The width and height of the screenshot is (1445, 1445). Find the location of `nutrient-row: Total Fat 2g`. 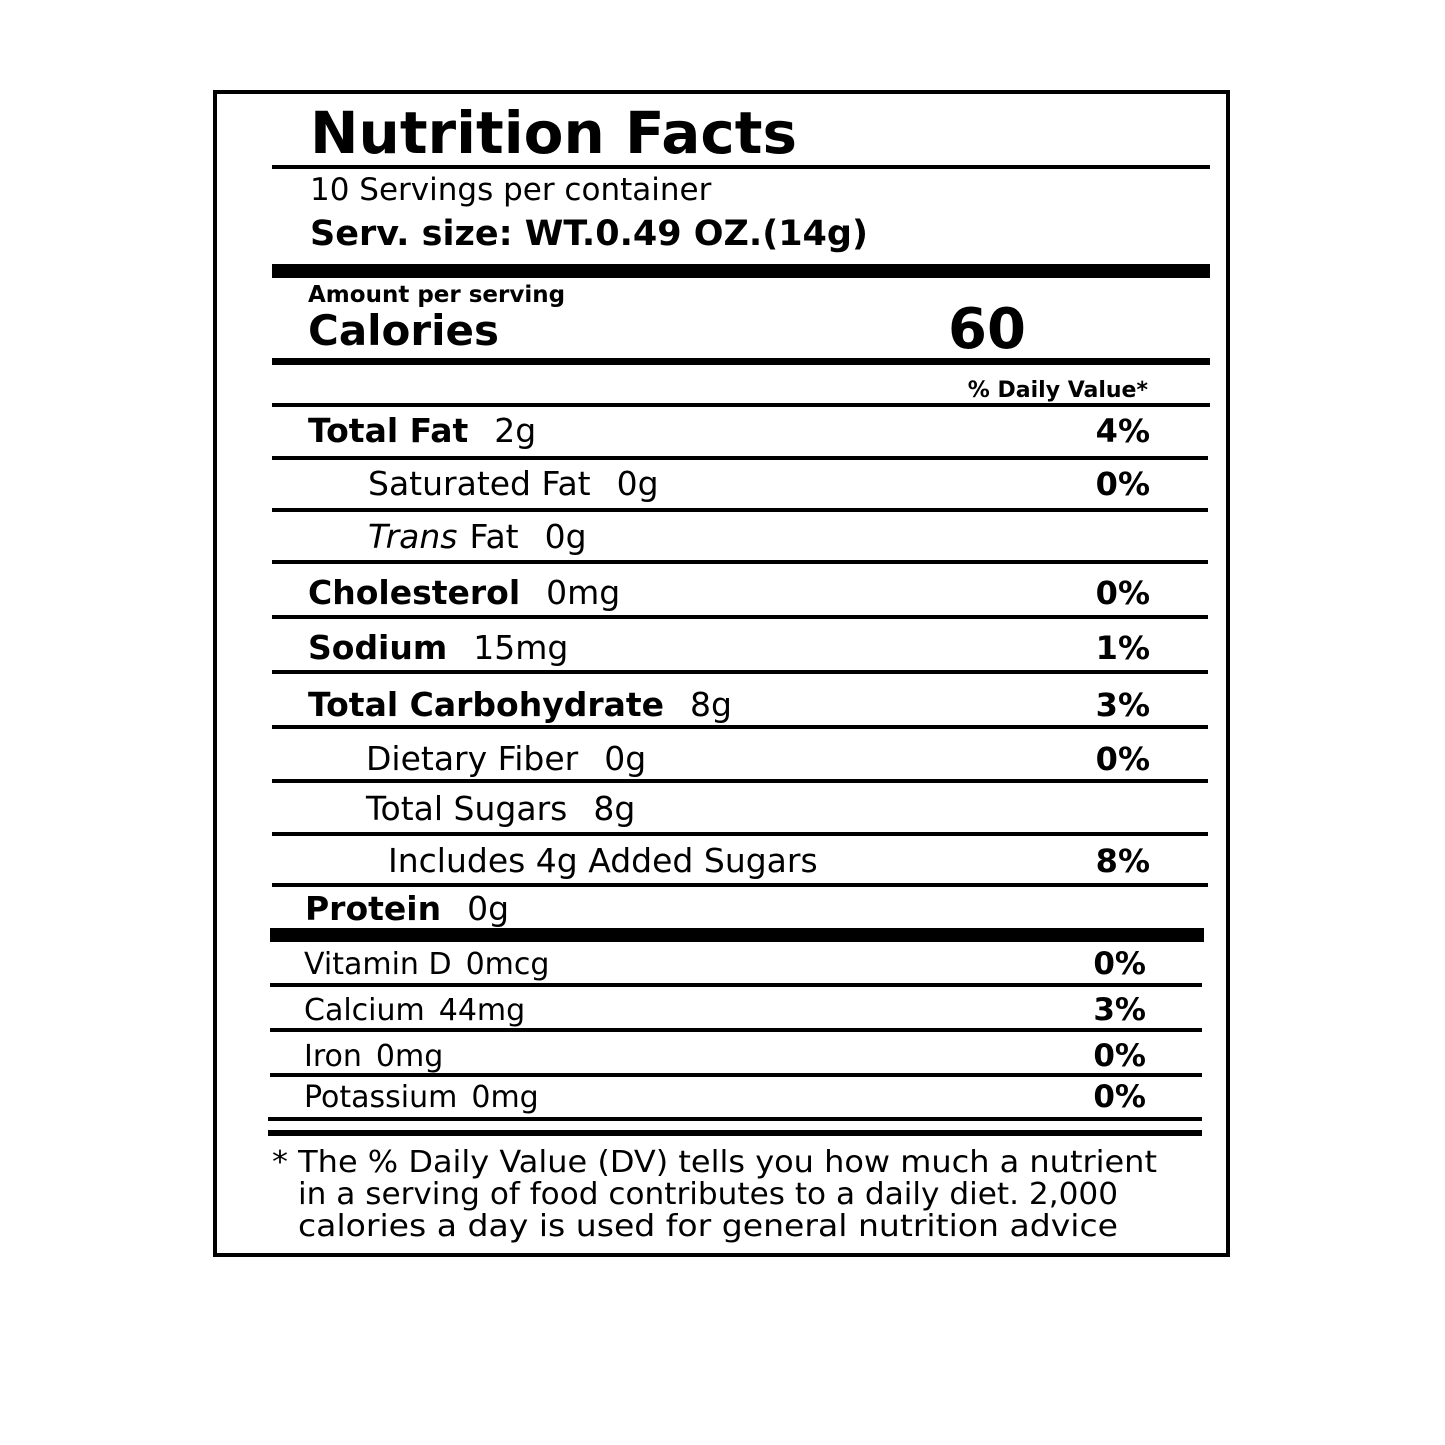

nutrient-row: Total Fat 2g is located at coordinates (422, 430).